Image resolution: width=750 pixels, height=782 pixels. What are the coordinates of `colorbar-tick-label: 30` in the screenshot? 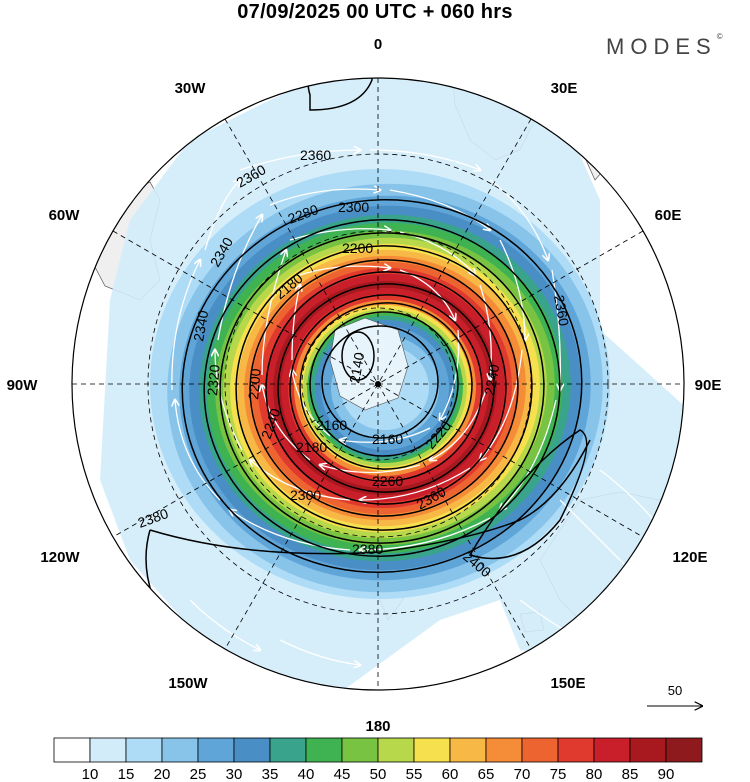 It's located at (234, 774).